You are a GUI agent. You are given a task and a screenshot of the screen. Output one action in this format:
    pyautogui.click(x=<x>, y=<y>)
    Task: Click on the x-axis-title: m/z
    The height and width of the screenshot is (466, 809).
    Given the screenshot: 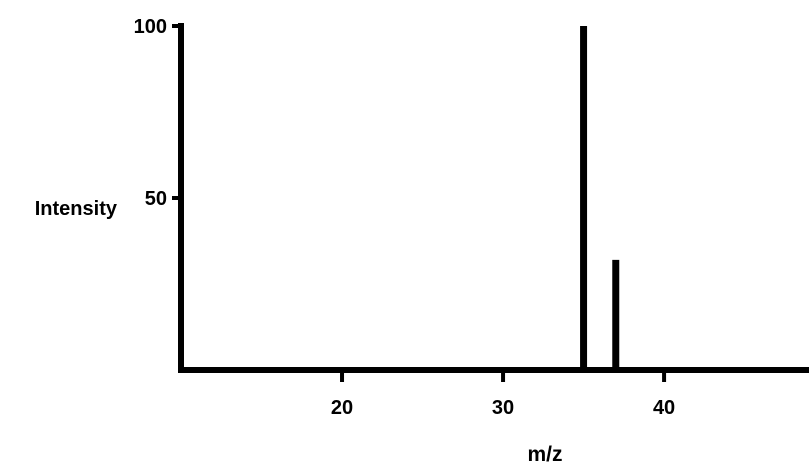 What is the action you would take?
    pyautogui.click(x=544, y=454)
    